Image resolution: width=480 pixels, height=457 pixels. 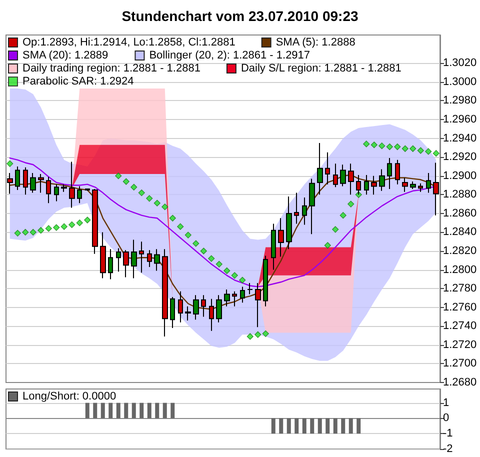 What do you see at coordinates (460, 138) in the screenshot?
I see `y-tick-label: 1.2940` at bounding box center [460, 138].